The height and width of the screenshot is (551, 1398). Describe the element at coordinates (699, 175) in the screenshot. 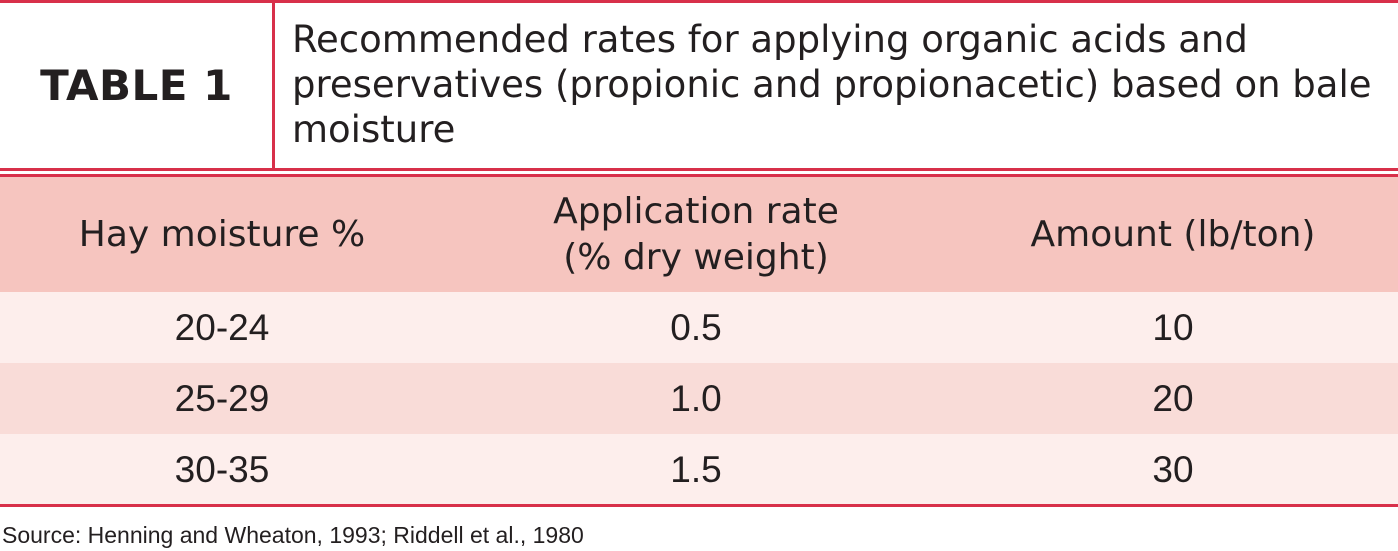

I see `header-top-rule` at that location.